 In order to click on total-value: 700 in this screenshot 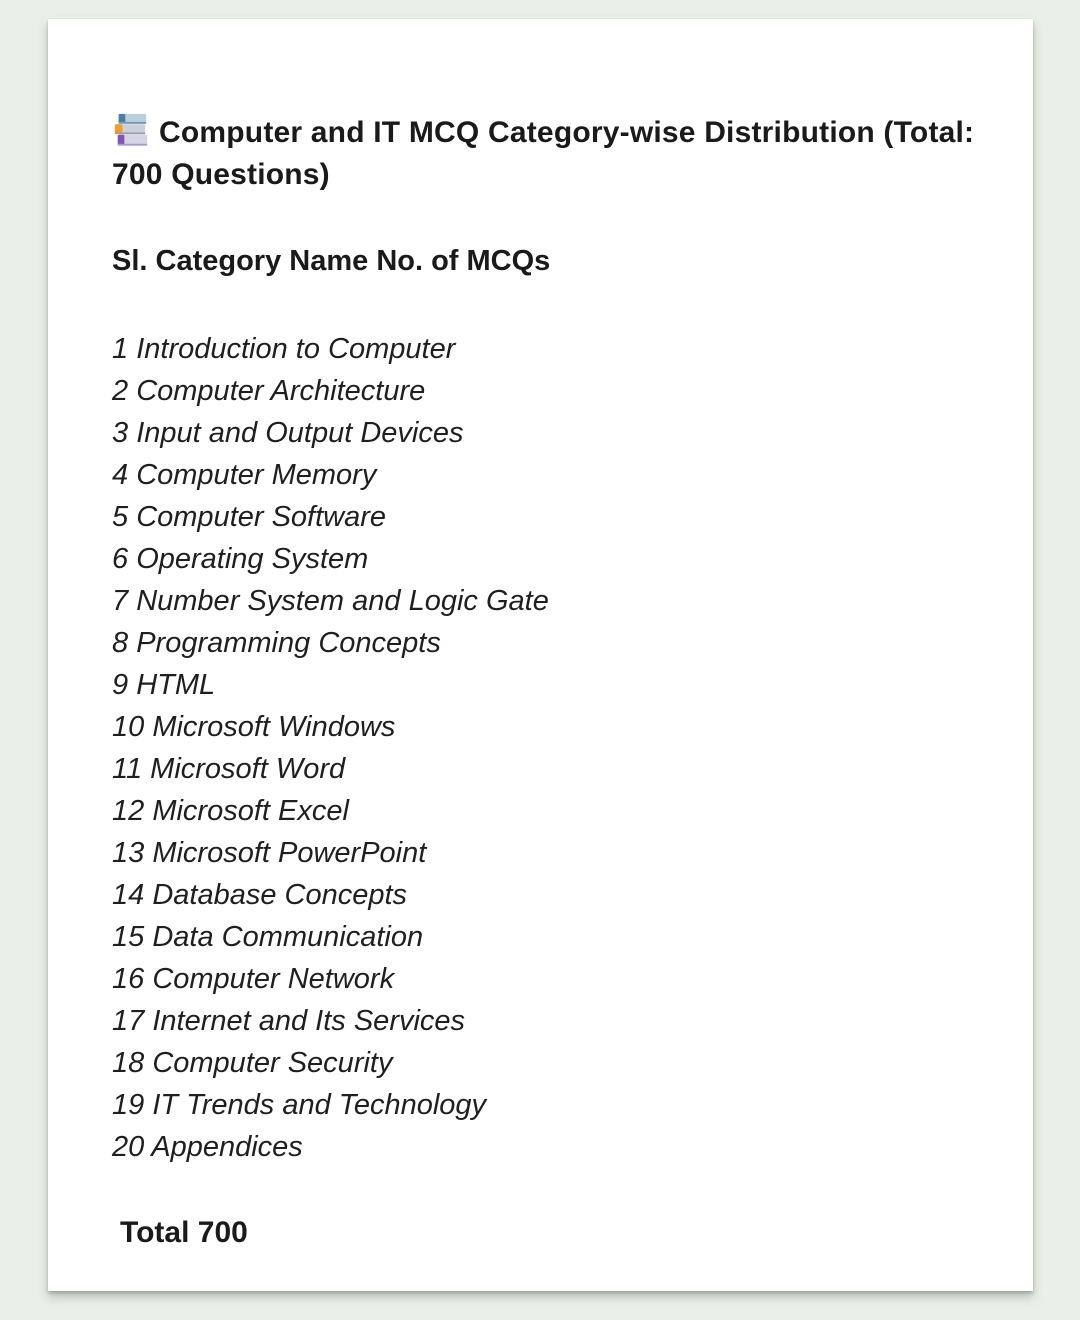, I will do `click(222, 1232)`.